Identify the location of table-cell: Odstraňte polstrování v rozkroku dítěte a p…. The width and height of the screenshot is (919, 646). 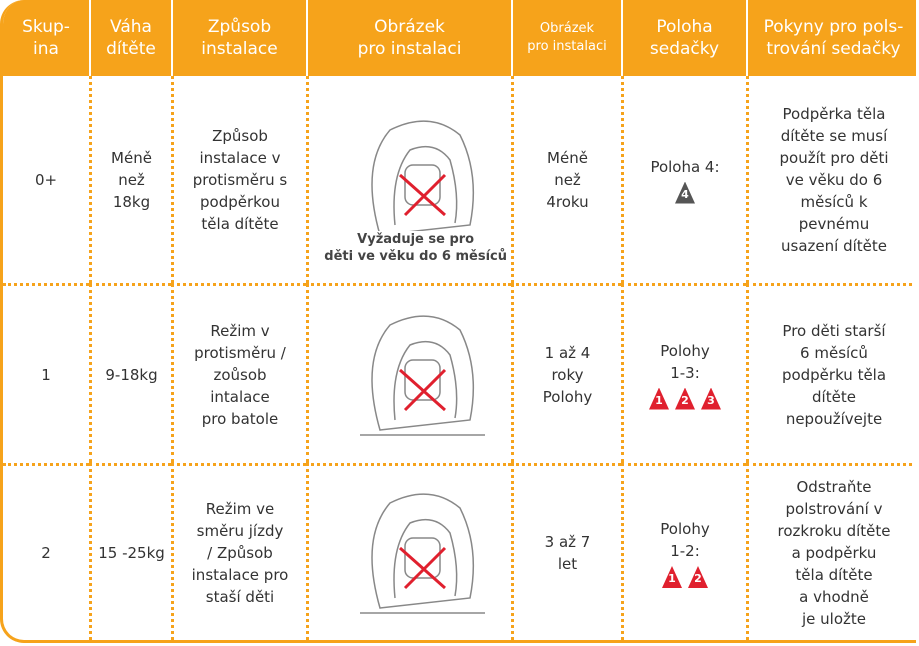
(831, 551).